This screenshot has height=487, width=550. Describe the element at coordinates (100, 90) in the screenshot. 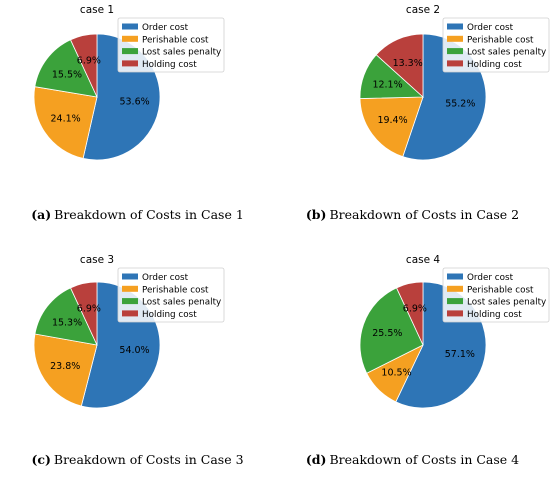

I see `pie-value-labels: 53.6% 24.1% 15.5% 6.9%` at that location.